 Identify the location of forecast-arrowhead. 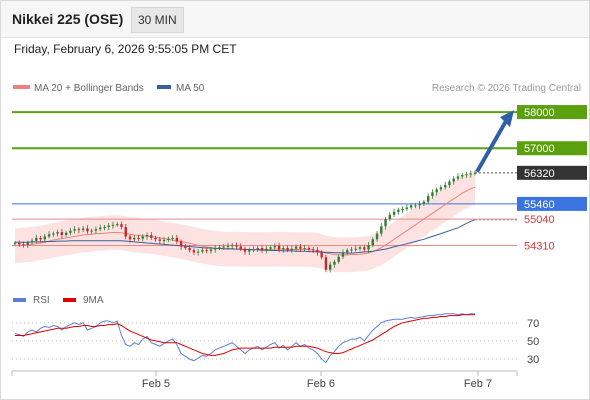
(507, 119).